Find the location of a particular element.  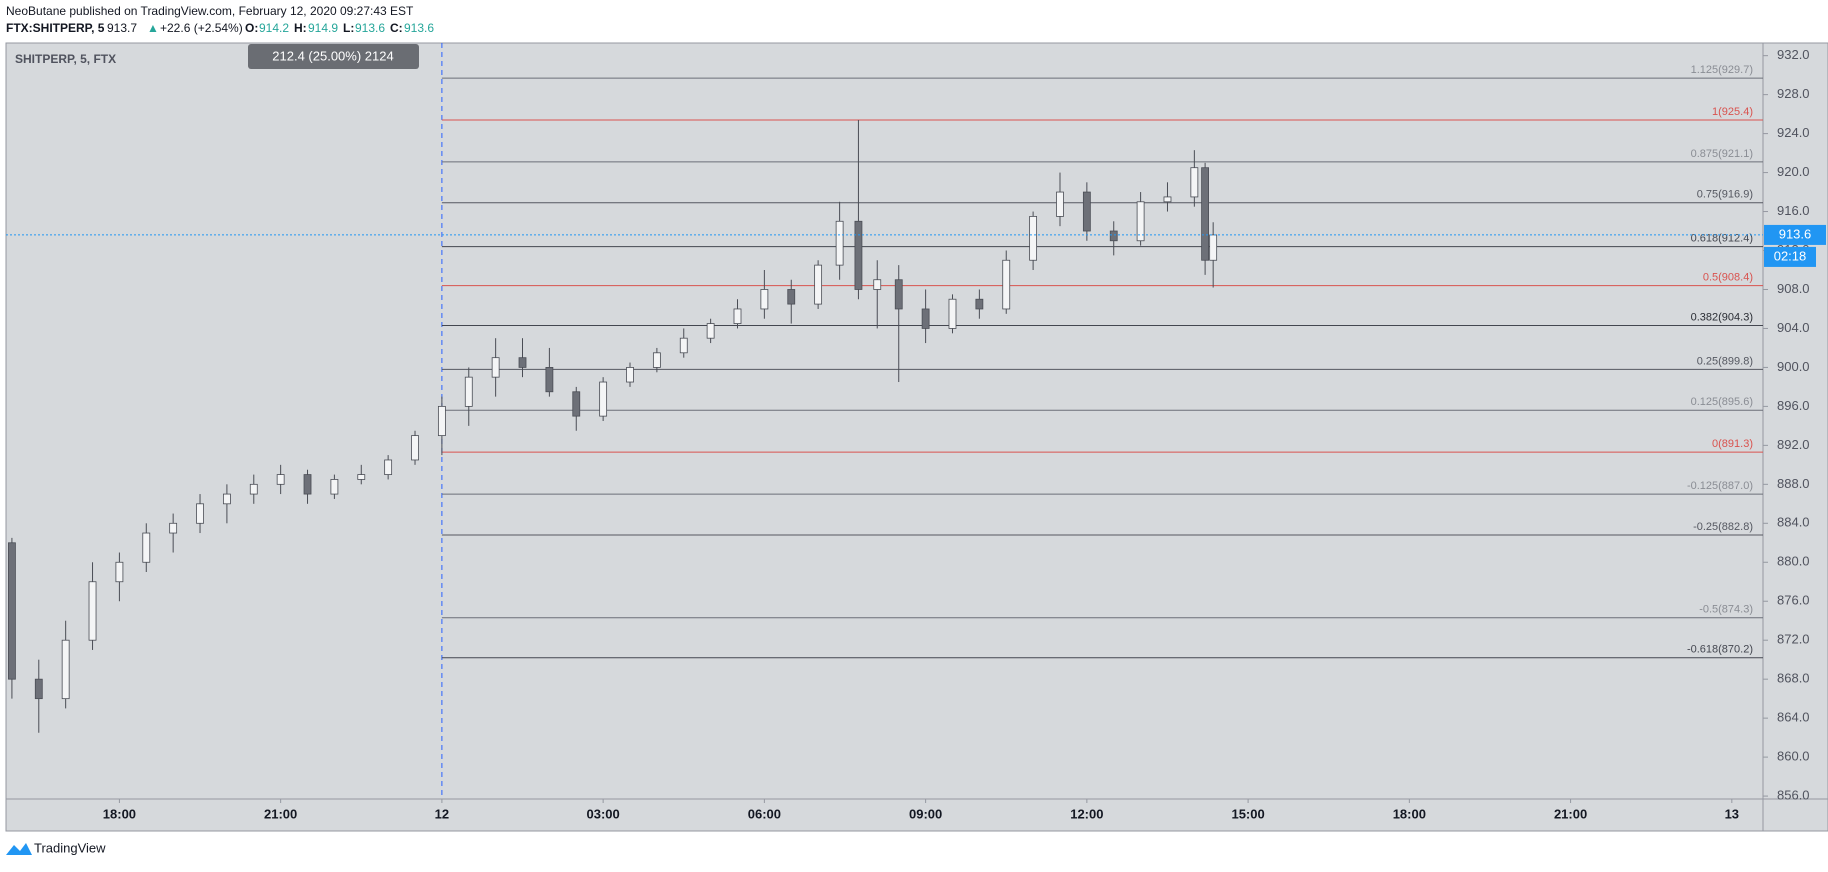

measure-label: 212.4 (25.00%) 2124 is located at coordinates (332, 55).